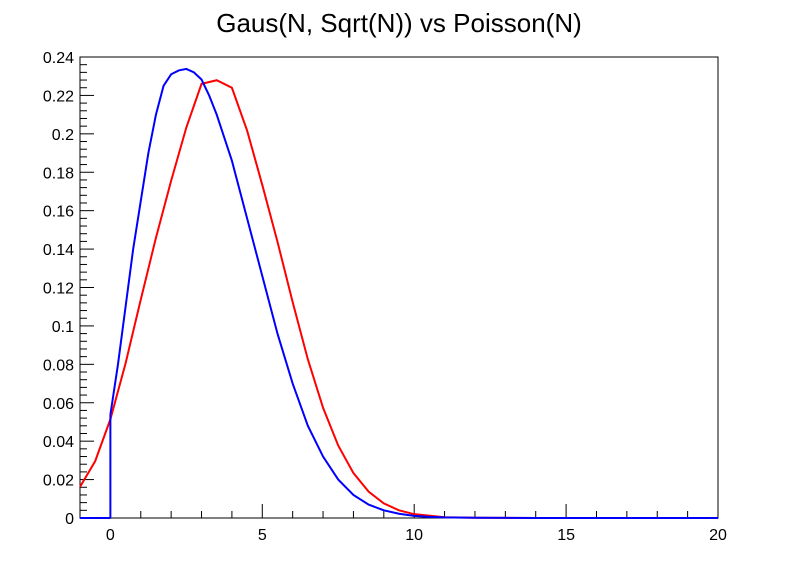 Image resolution: width=798 pixels, height=576 pixels. What do you see at coordinates (414, 535) in the screenshot?
I see `x-tick-label: 10` at bounding box center [414, 535].